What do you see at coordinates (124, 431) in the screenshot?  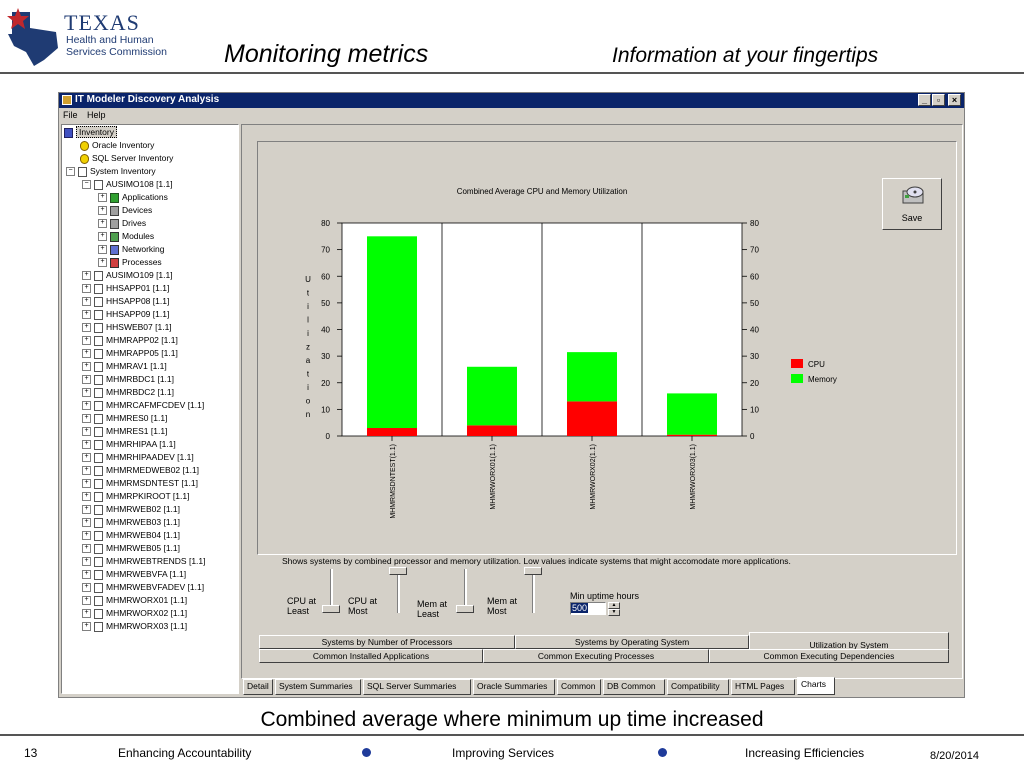 I see `tree-node-system: + MHMRES1 [1.1]` at bounding box center [124, 431].